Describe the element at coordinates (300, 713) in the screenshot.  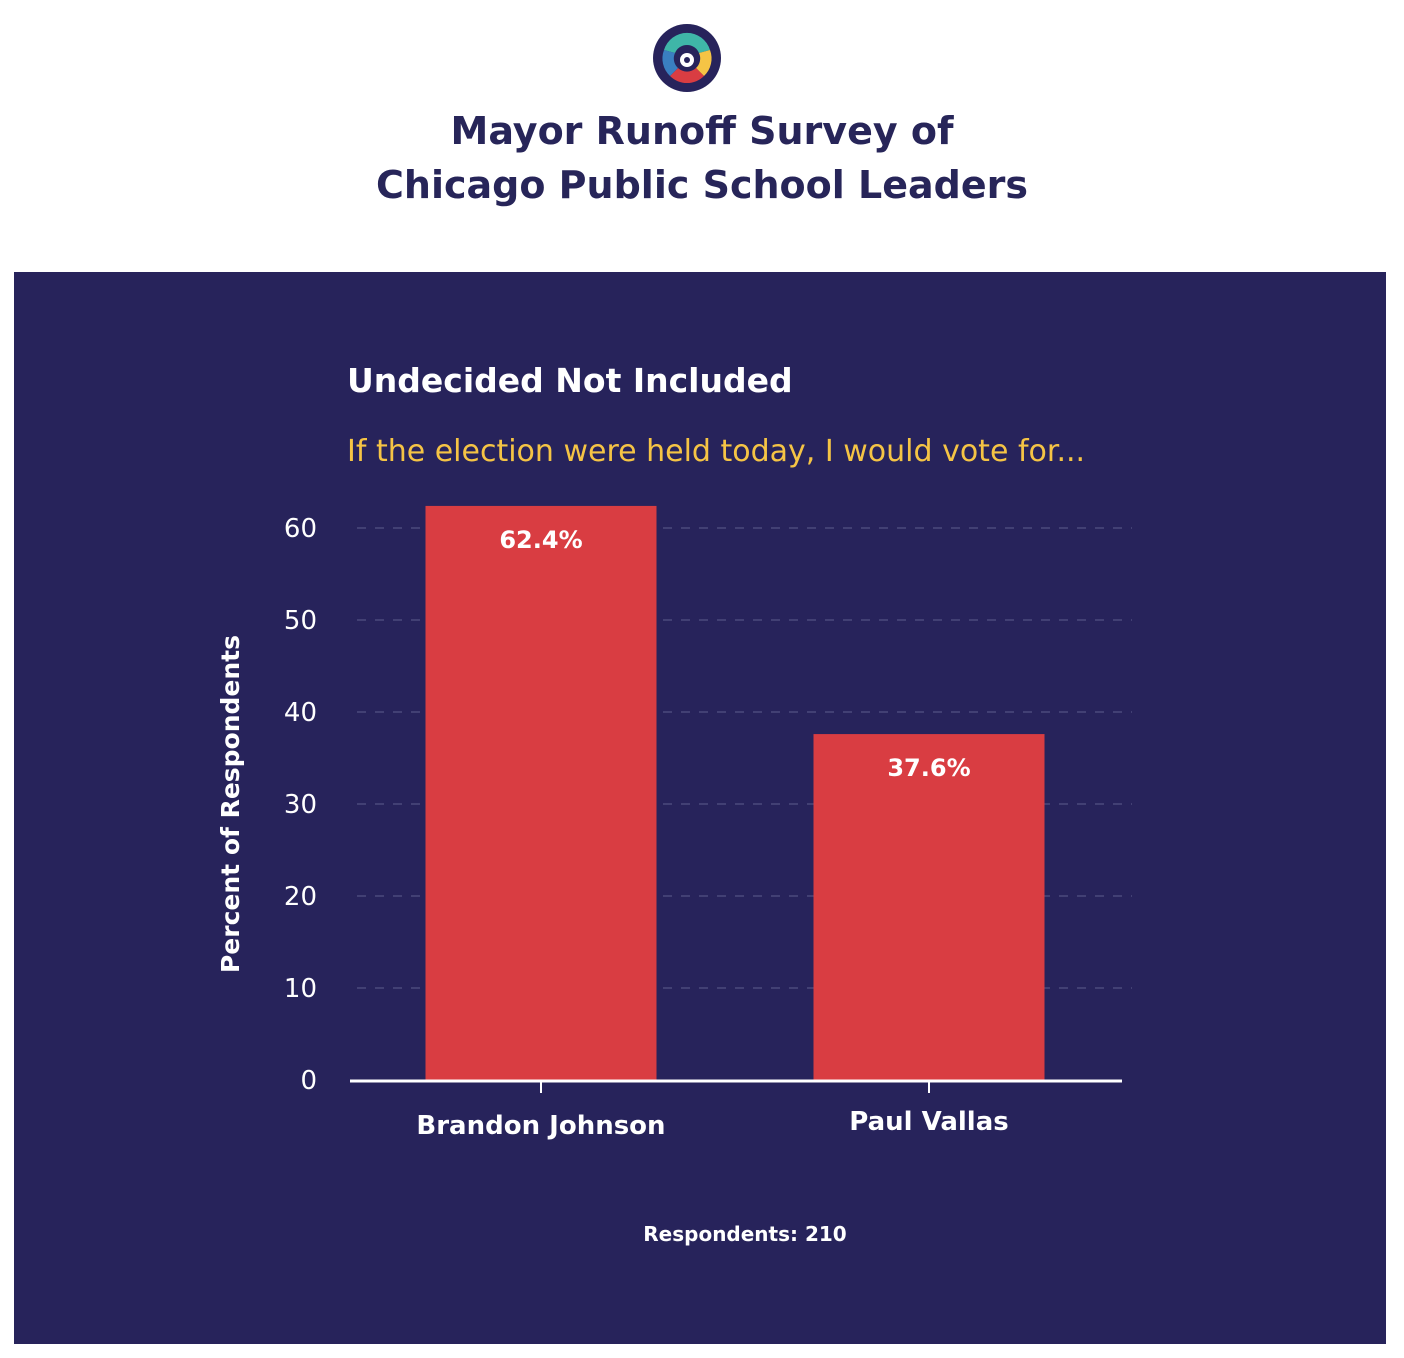
I see `y-tick-label-40: 40` at that location.